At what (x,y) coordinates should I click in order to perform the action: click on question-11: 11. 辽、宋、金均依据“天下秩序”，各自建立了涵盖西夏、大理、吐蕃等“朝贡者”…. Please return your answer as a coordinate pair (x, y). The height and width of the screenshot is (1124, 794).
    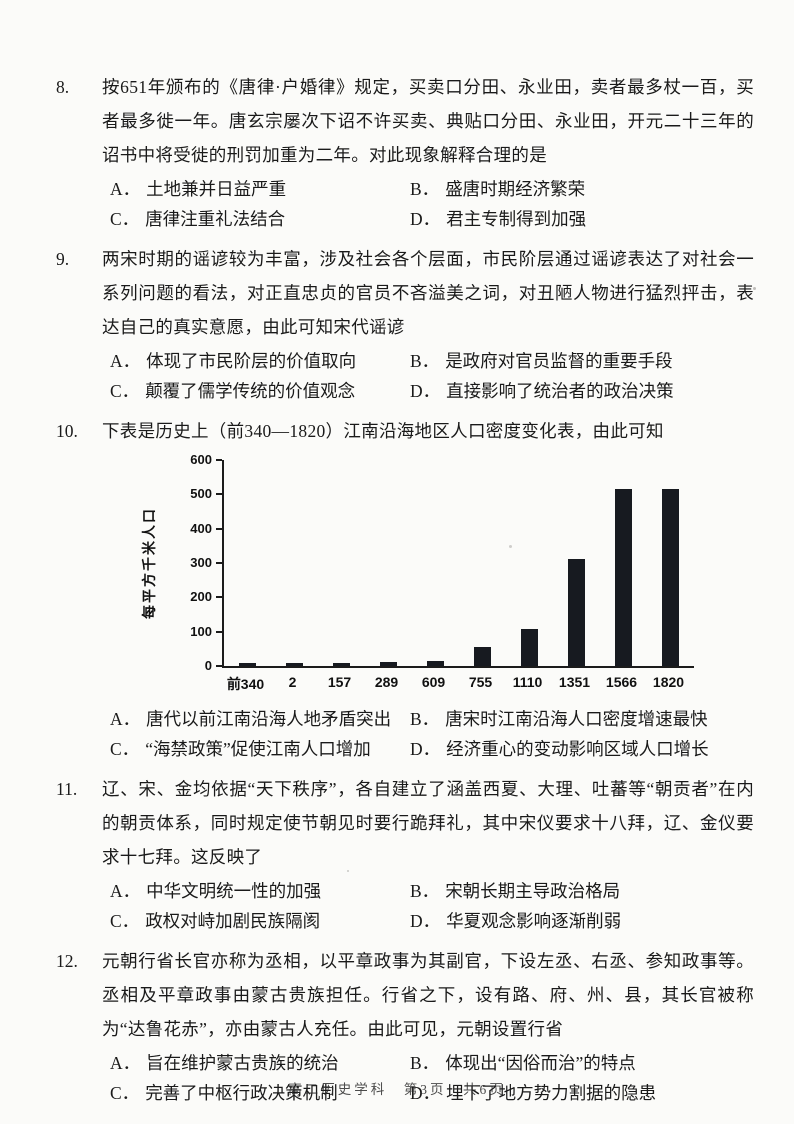
    Looking at the image, I should click on (405, 854).